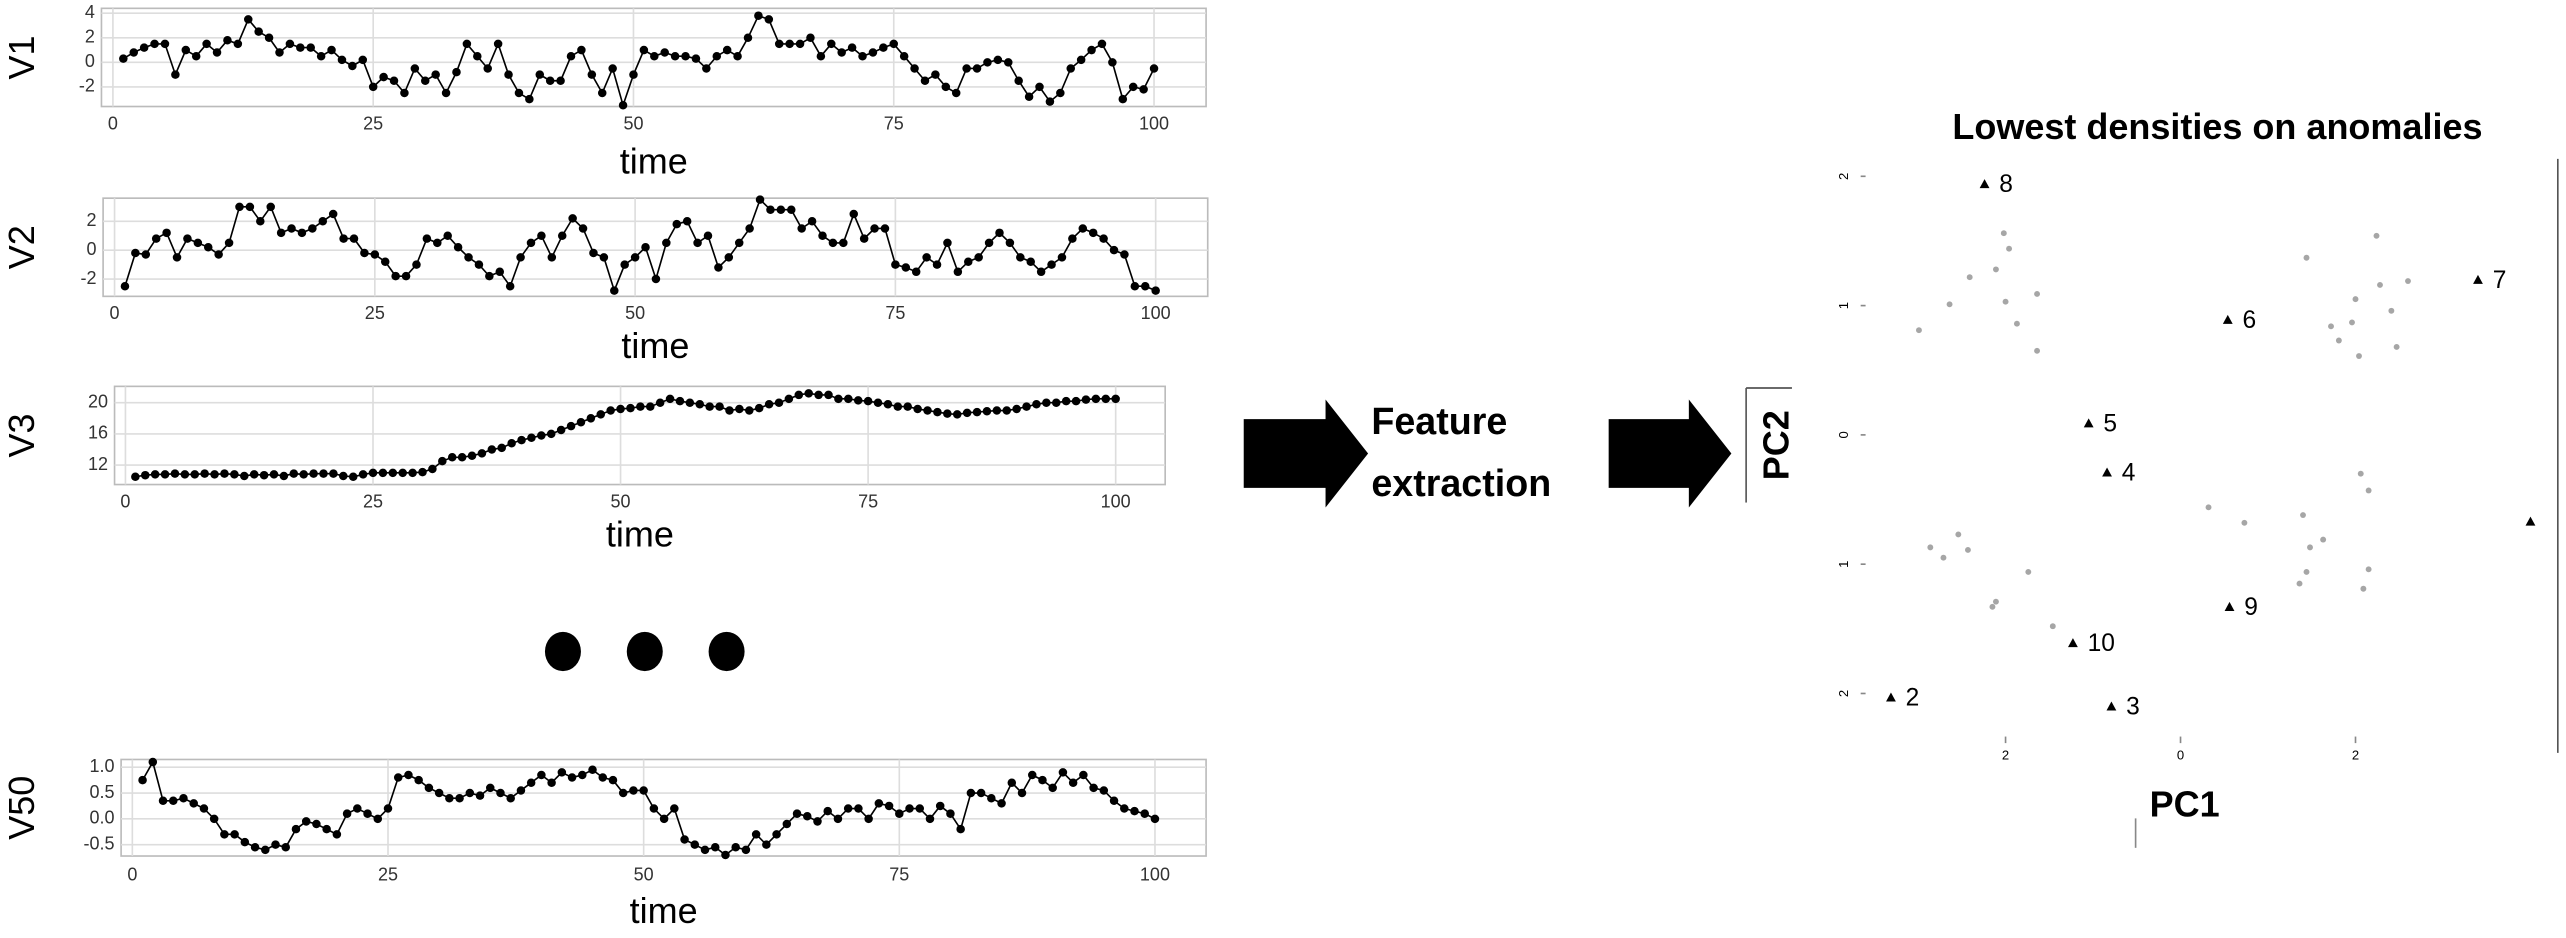  I want to click on x-tick-label: 75, so click(895, 313).